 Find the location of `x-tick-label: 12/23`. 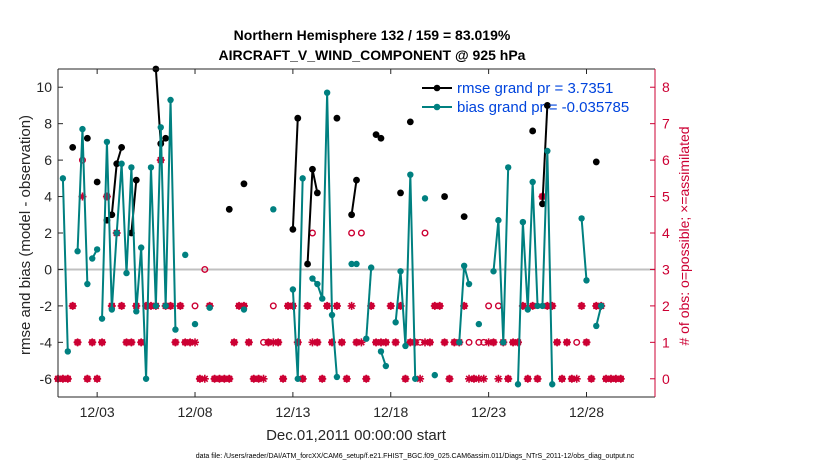

x-tick-label: 12/23 is located at coordinates (488, 412).